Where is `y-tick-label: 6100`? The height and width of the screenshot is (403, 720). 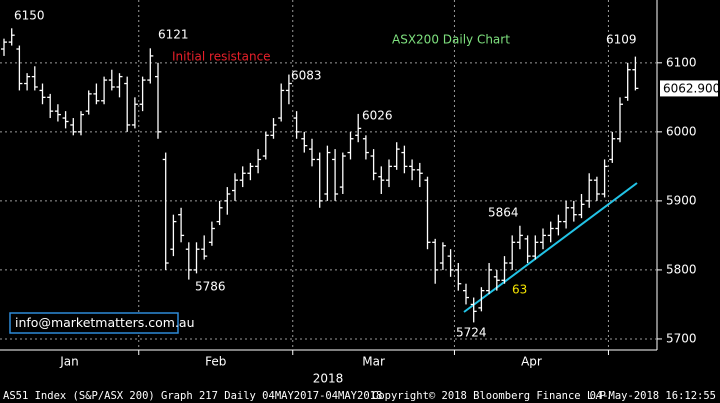 y-tick-label: 6100 is located at coordinates (681, 62).